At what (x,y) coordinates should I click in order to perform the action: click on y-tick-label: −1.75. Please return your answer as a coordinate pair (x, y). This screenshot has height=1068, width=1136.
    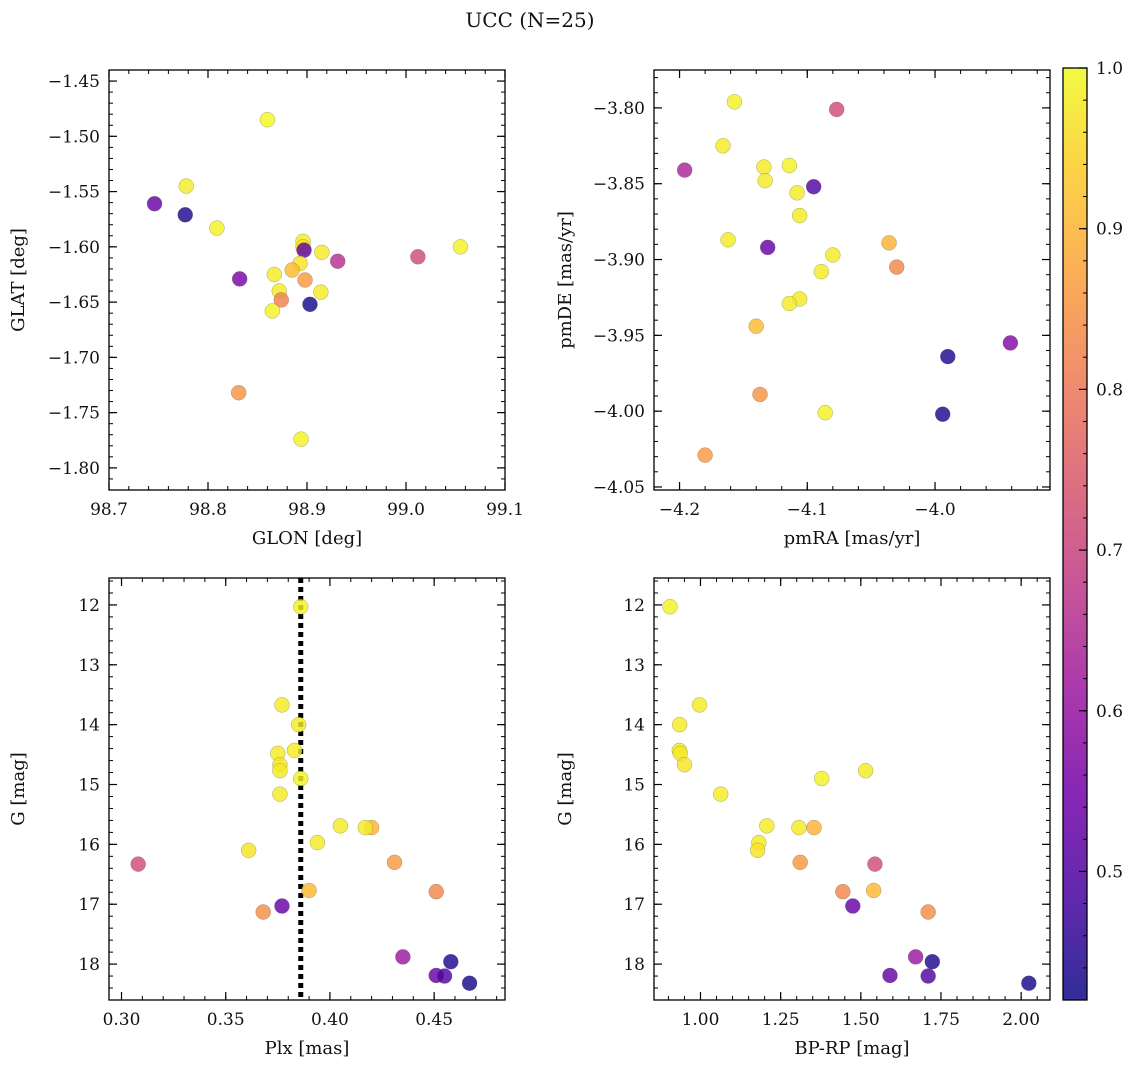
    Looking at the image, I should click on (74, 414).